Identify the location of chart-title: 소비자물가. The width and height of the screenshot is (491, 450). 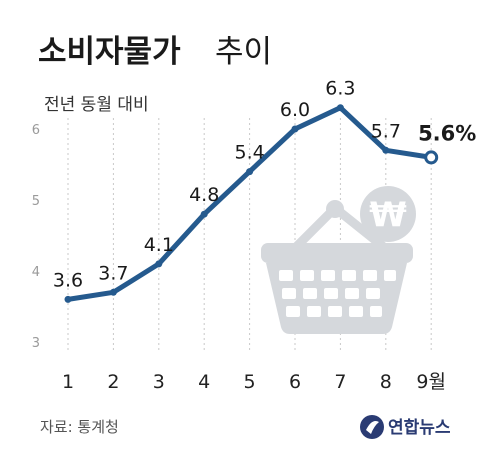
(109, 52).